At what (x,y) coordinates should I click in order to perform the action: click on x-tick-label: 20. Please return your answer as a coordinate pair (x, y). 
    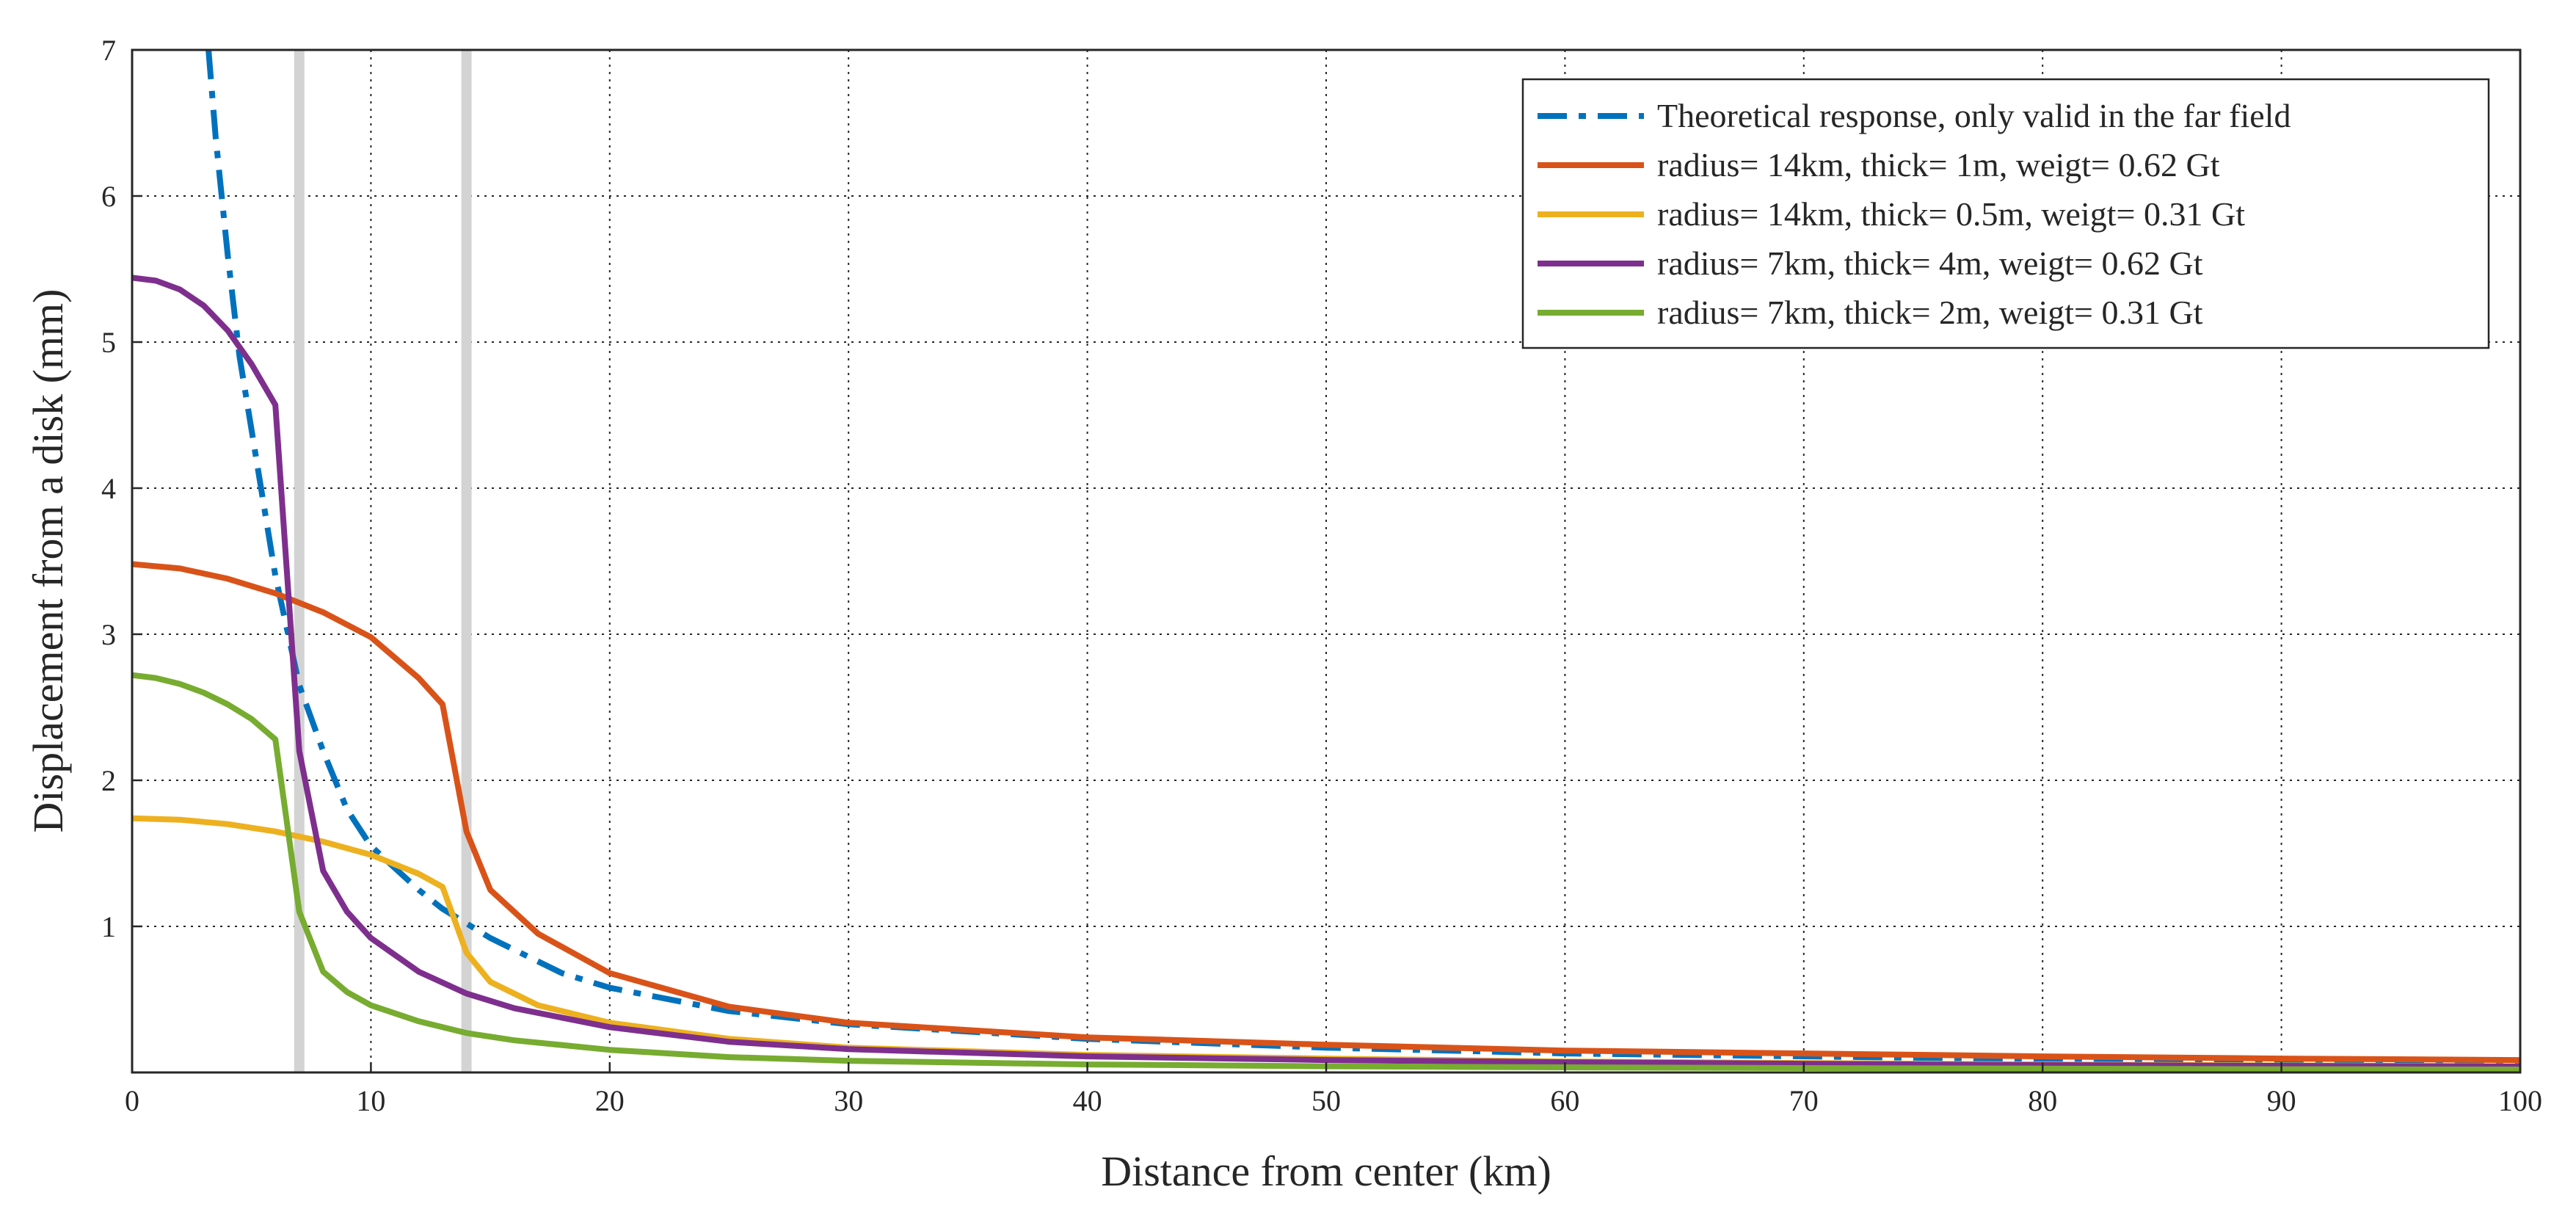
    Looking at the image, I should click on (610, 1100).